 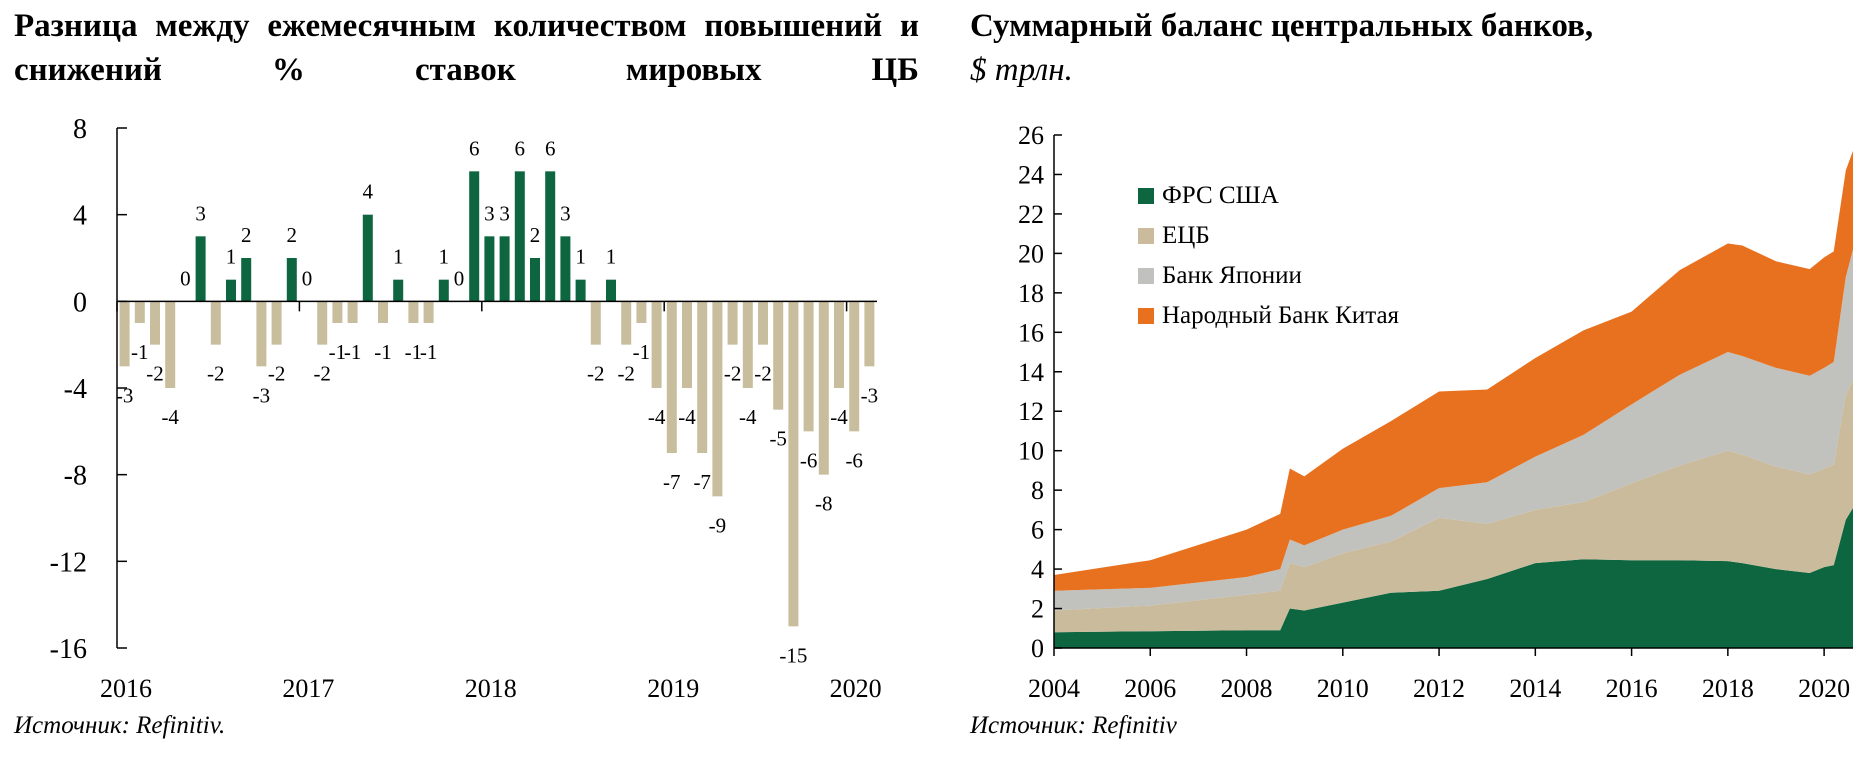 What do you see at coordinates (308, 687) in the screenshot?
I see `x-tick-label: 2017` at bounding box center [308, 687].